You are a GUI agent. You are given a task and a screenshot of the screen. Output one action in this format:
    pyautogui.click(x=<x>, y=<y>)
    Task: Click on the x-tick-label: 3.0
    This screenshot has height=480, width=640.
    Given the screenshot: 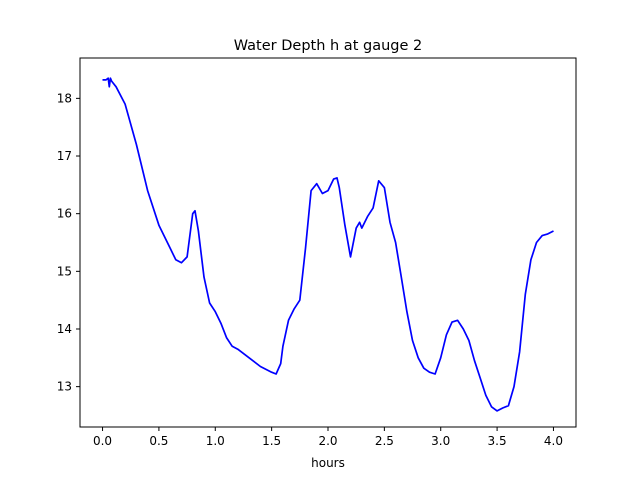 What is the action you would take?
    pyautogui.click(x=440, y=441)
    